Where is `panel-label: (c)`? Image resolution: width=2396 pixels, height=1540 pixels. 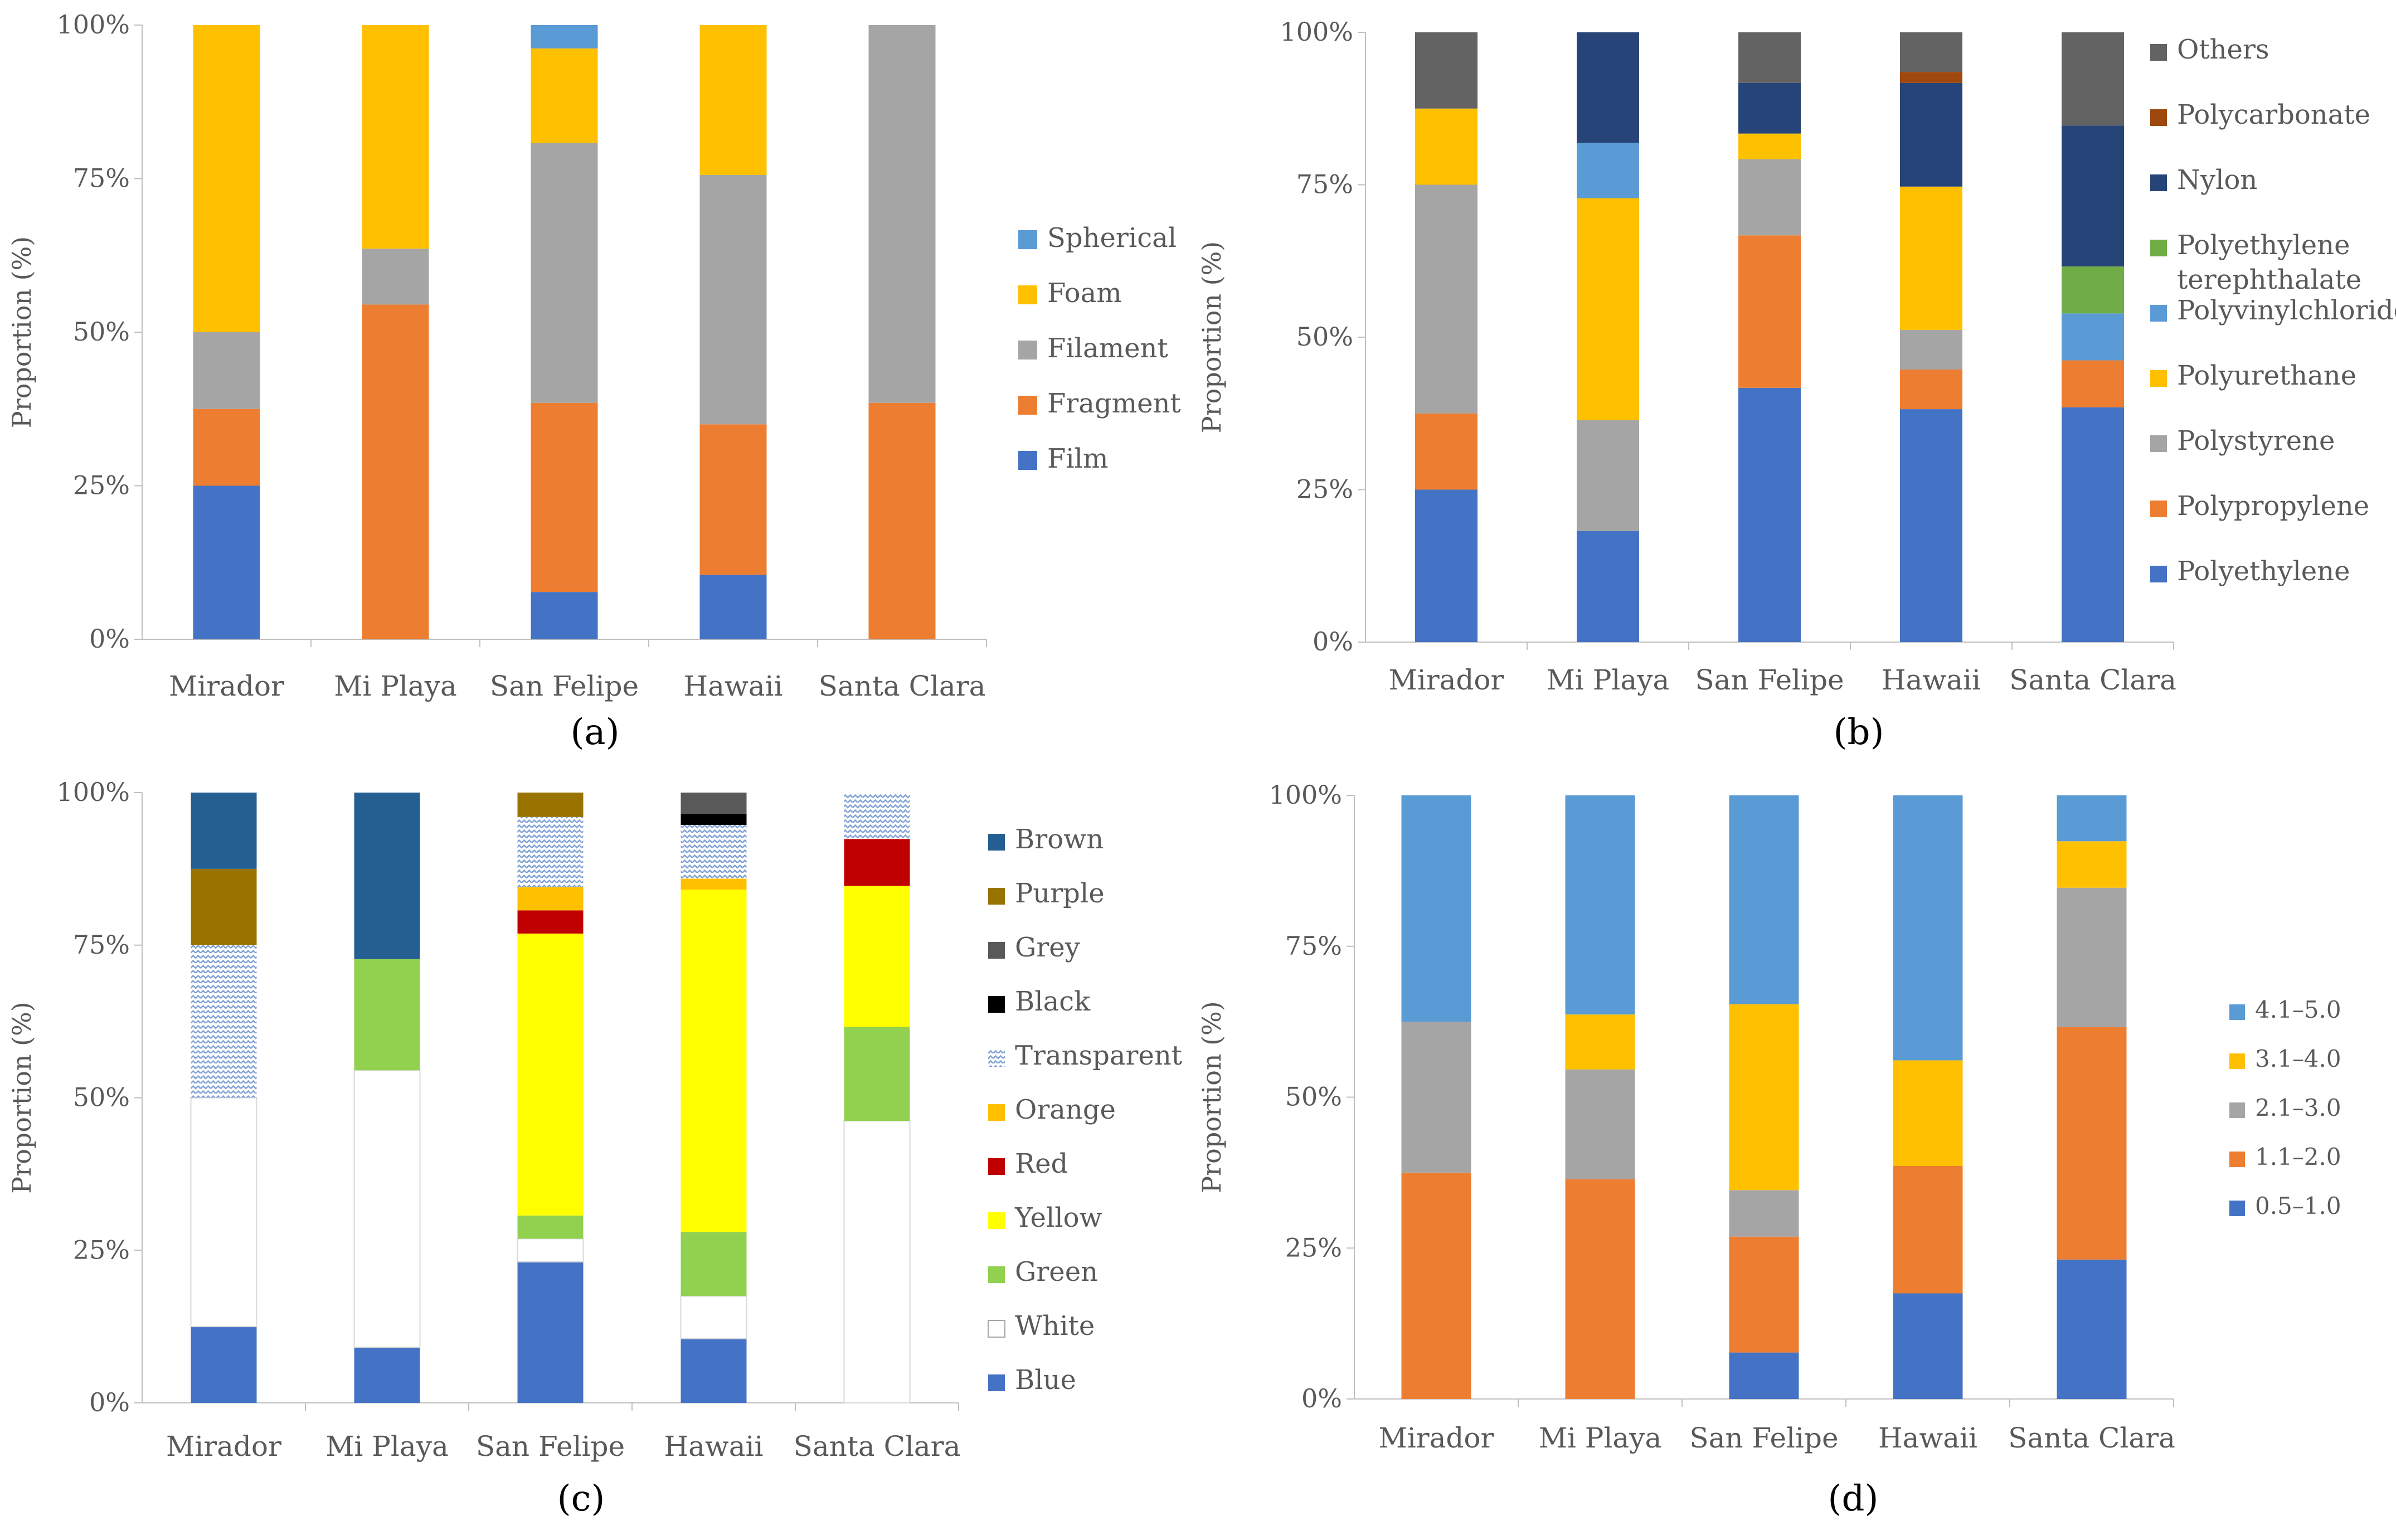
panel-label: (c) is located at coordinates (581, 1498).